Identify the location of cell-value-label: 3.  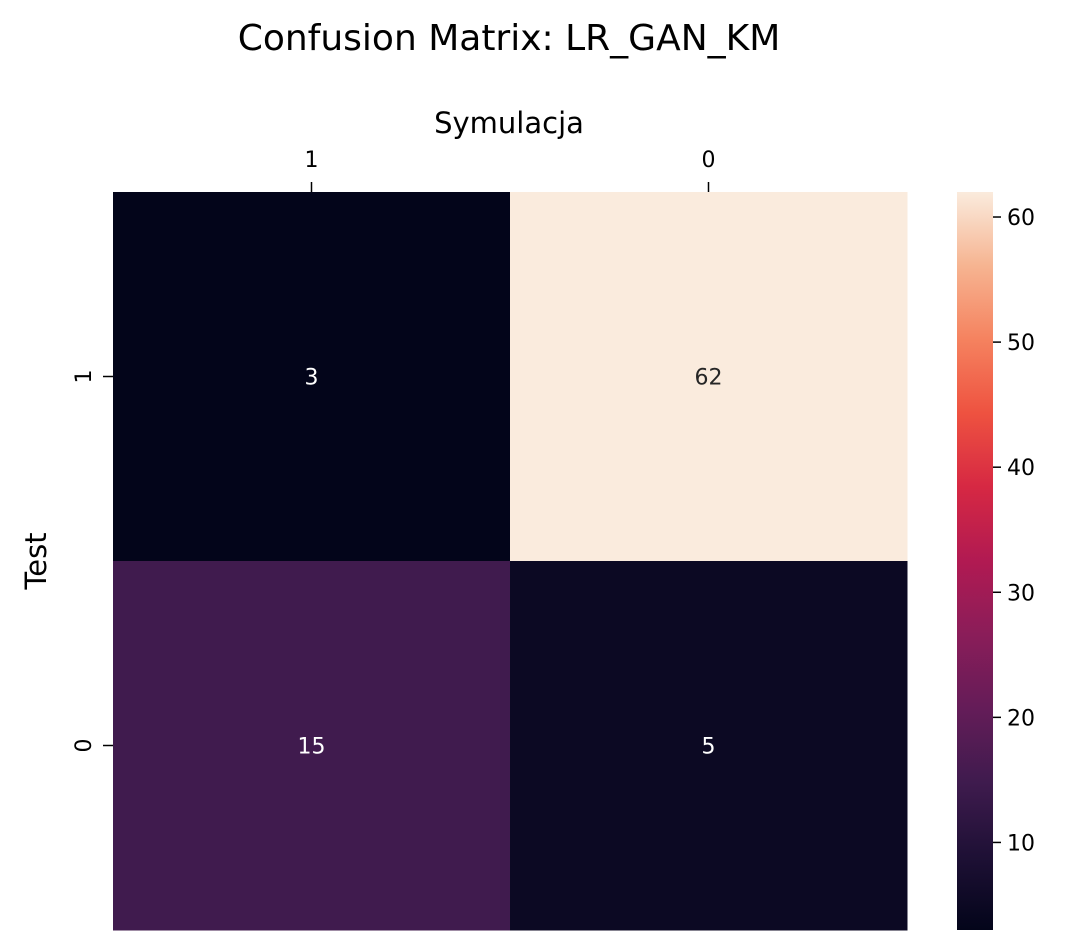
(312, 378).